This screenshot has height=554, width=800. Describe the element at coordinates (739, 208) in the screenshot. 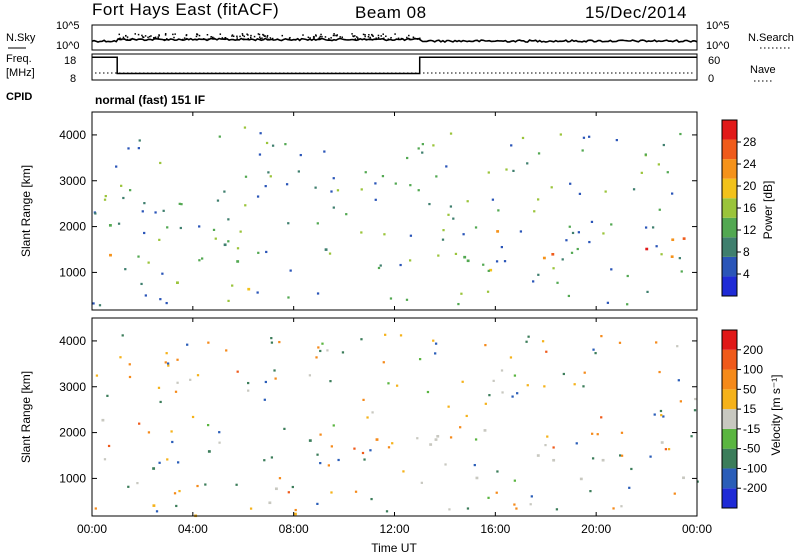

I see `power-colorbar: 28 24 20 16 12 8 4` at that location.